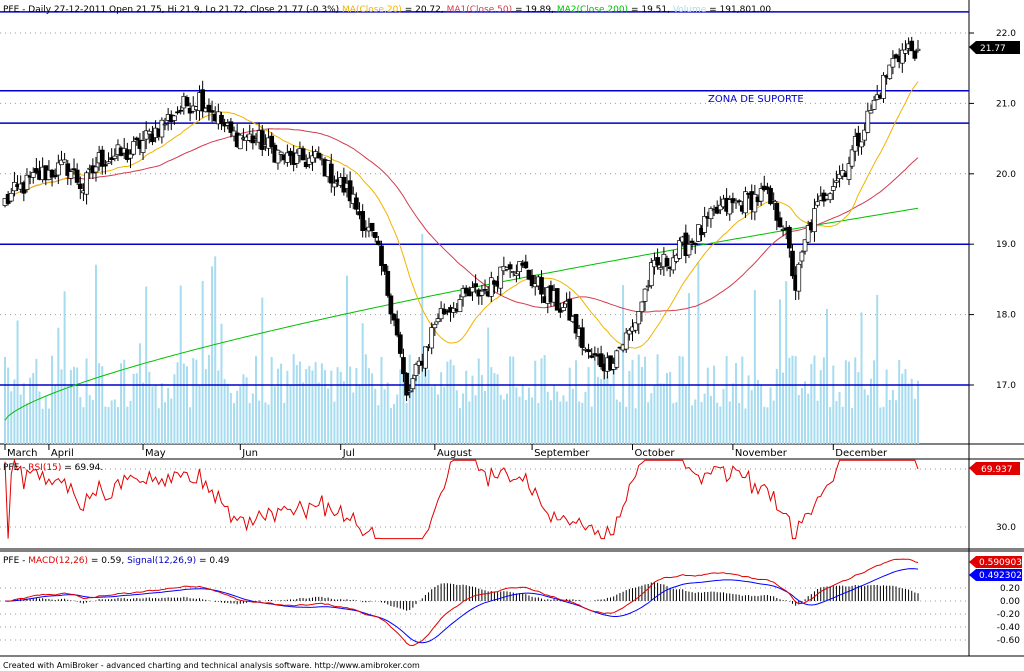  Describe the element at coordinates (1006, 175) in the screenshot. I see `price-axis-label: 20.0` at that location.